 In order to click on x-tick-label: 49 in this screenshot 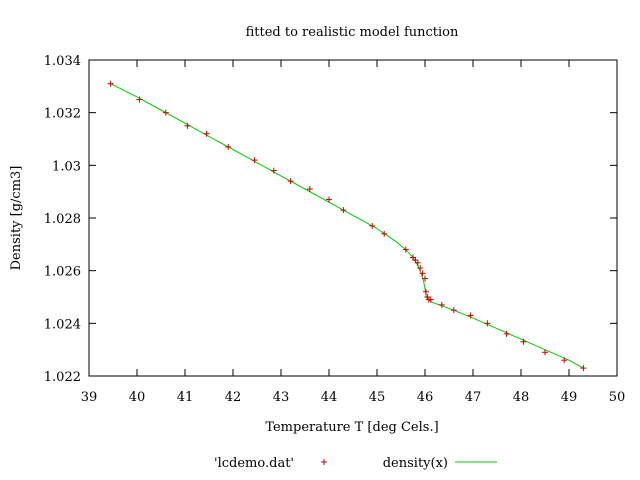, I will do `click(569, 397)`.